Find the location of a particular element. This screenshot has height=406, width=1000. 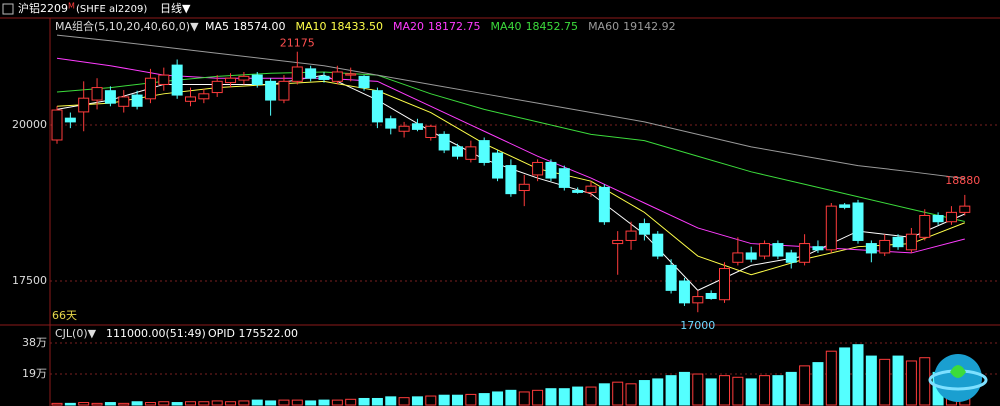

legend-value: 19142.92 is located at coordinates (649, 26).